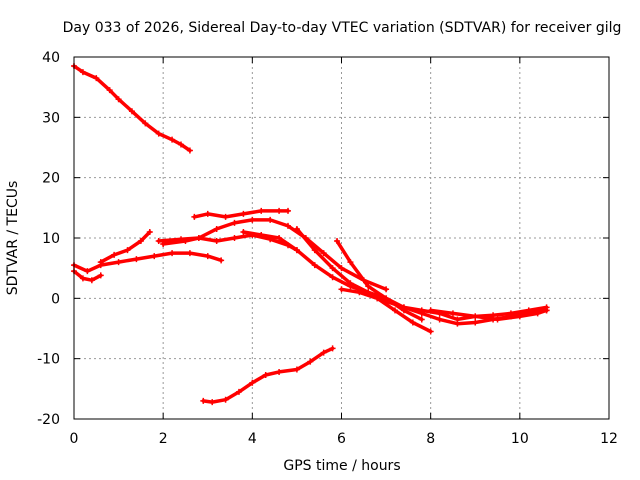  Describe the element at coordinates (51, 58) in the screenshot. I see `y-tick-label: 40` at that location.